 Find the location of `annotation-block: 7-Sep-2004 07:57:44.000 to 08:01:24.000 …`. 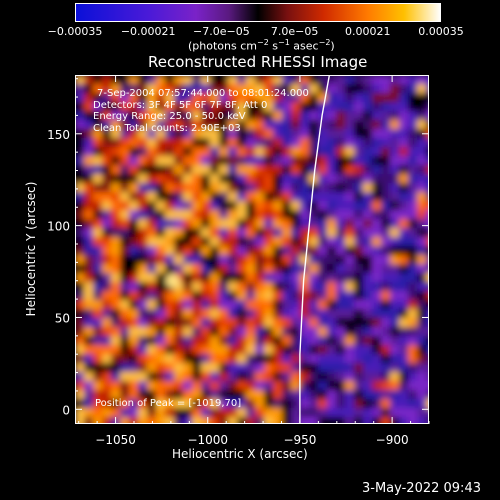

annotation-block: 7-Sep-2004 07:57:44.000 to 08:01:24.000 … is located at coordinates (201, 111).